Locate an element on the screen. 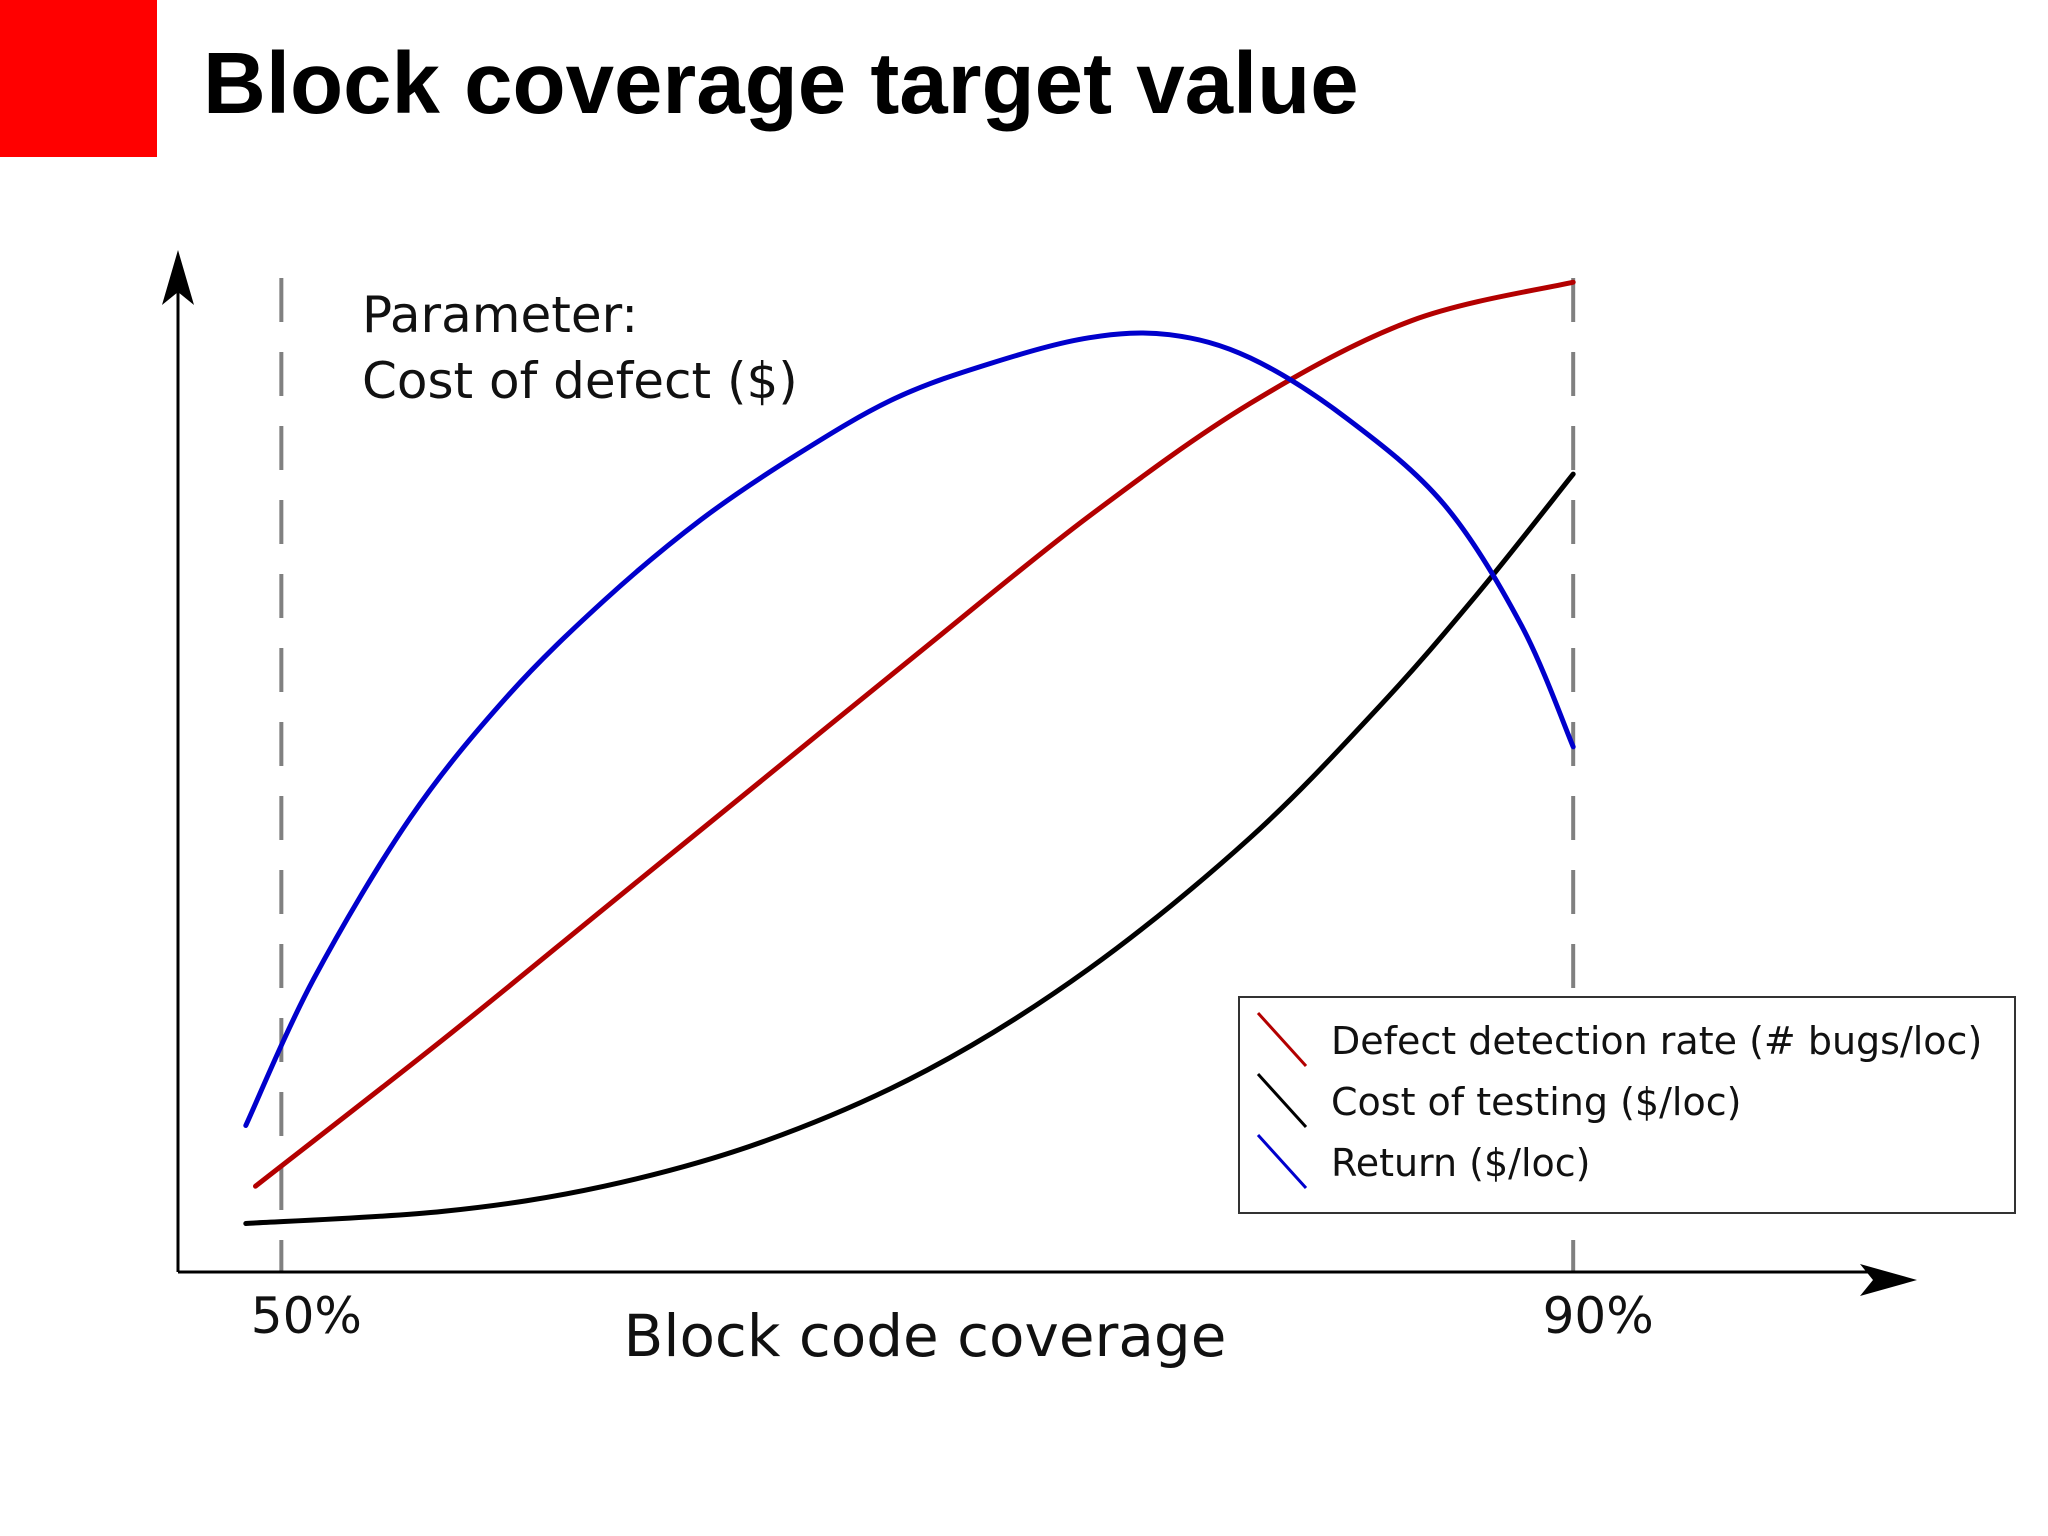  legend-swatch-cost-of-testing-loc is located at coordinates (1282, 1100).